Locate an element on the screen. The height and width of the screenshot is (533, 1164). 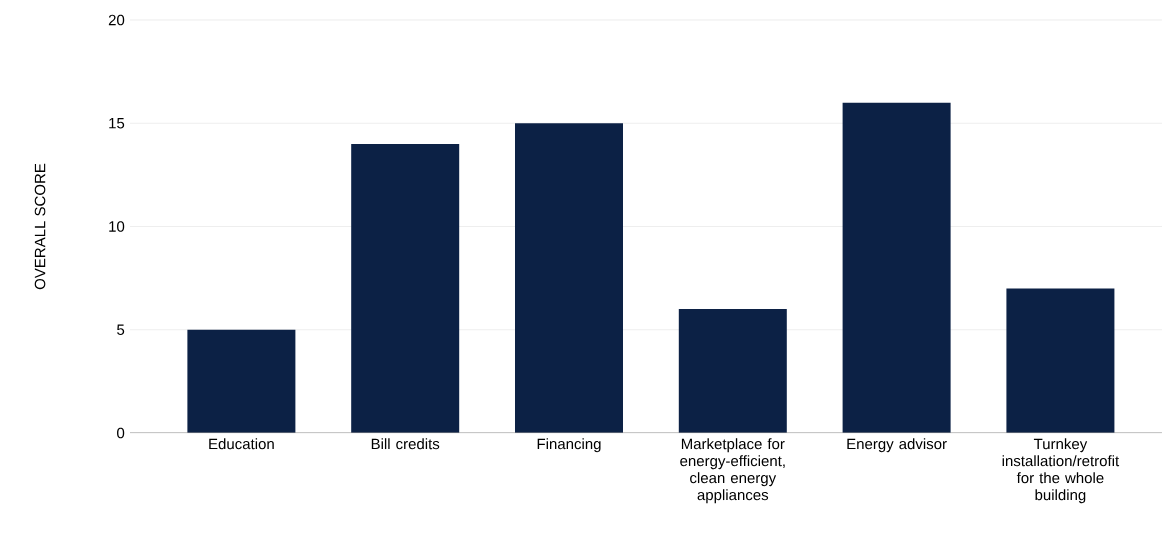
y-tick-label: 20 is located at coordinates (116, 20).